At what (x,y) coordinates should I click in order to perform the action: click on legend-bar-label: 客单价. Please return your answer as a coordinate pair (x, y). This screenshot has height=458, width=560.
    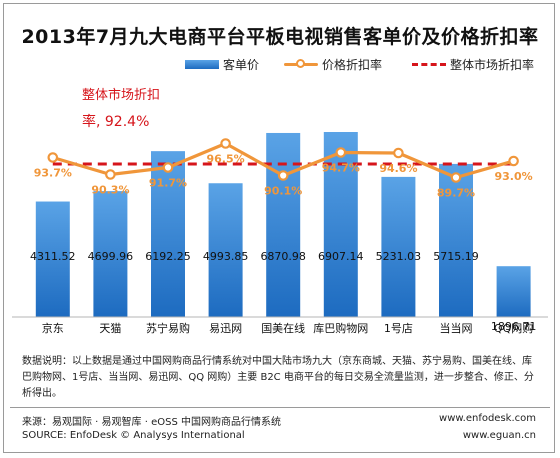
    Looking at the image, I should click on (241, 65).